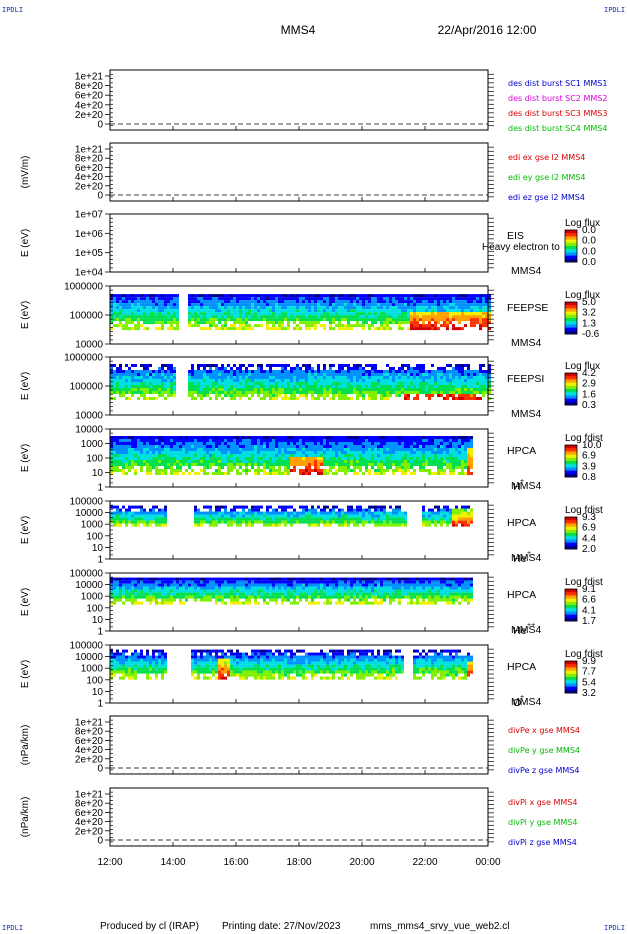 This screenshot has height=934, width=630. I want to click on y-tick-label: 1e+04, so click(89, 273).